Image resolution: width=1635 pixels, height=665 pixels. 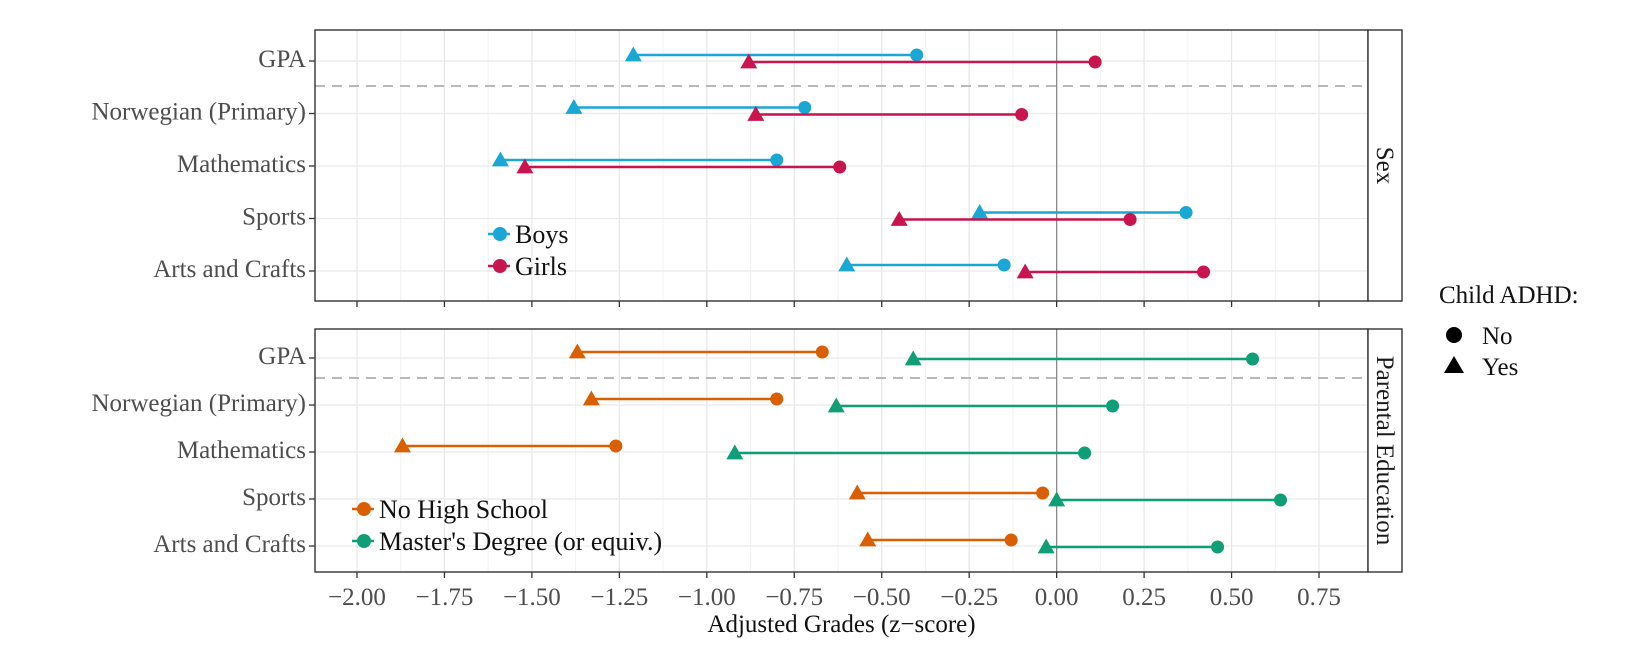 What do you see at coordinates (1057, 597) in the screenshot?
I see `x-tick-label: 0.00` at bounding box center [1057, 597].